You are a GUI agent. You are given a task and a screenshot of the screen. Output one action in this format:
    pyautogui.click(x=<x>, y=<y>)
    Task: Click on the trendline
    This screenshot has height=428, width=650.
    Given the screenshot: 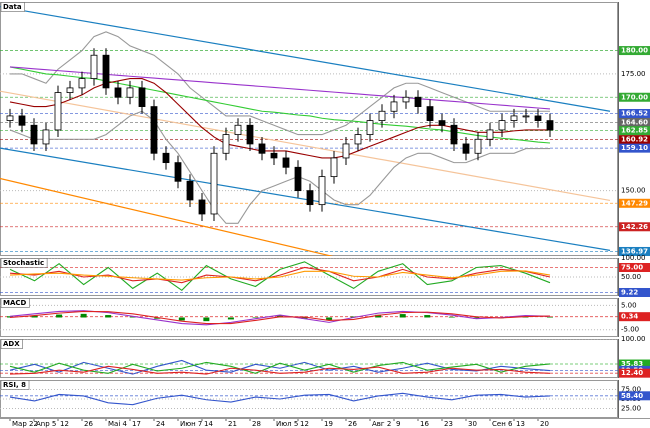 What is the action you would take?
    pyautogui.click(x=167, y=216)
    